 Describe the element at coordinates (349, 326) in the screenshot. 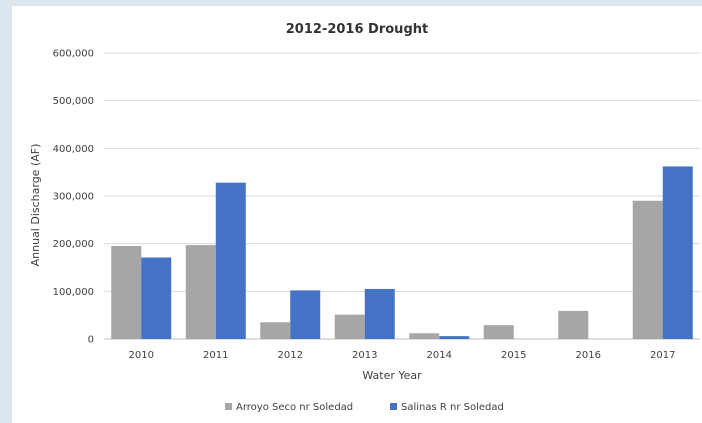

I see `bar-arroyo-seco-2013` at that location.